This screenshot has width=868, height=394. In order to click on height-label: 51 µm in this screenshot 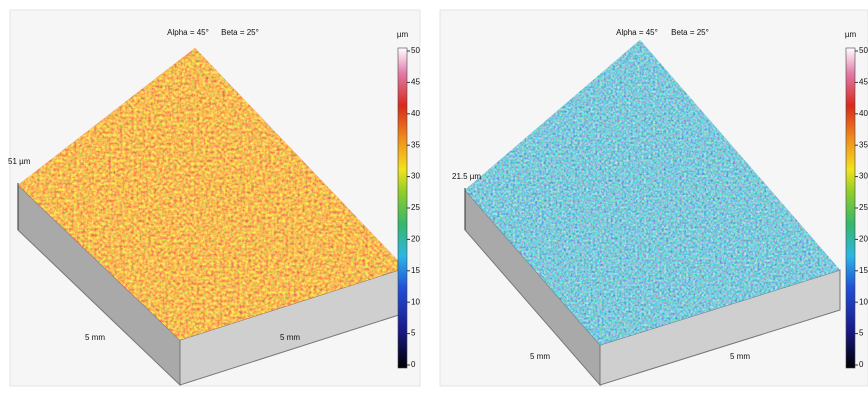, I will do `click(19, 161)`.